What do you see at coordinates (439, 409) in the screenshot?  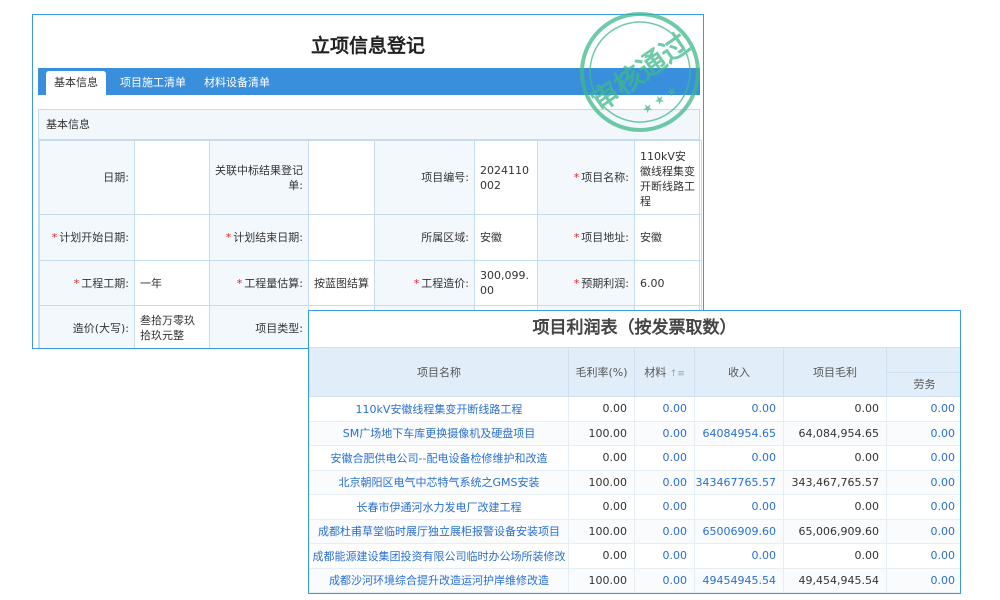 I see `project-name-link: 110kV安徽线程集变开断线路工程` at bounding box center [439, 409].